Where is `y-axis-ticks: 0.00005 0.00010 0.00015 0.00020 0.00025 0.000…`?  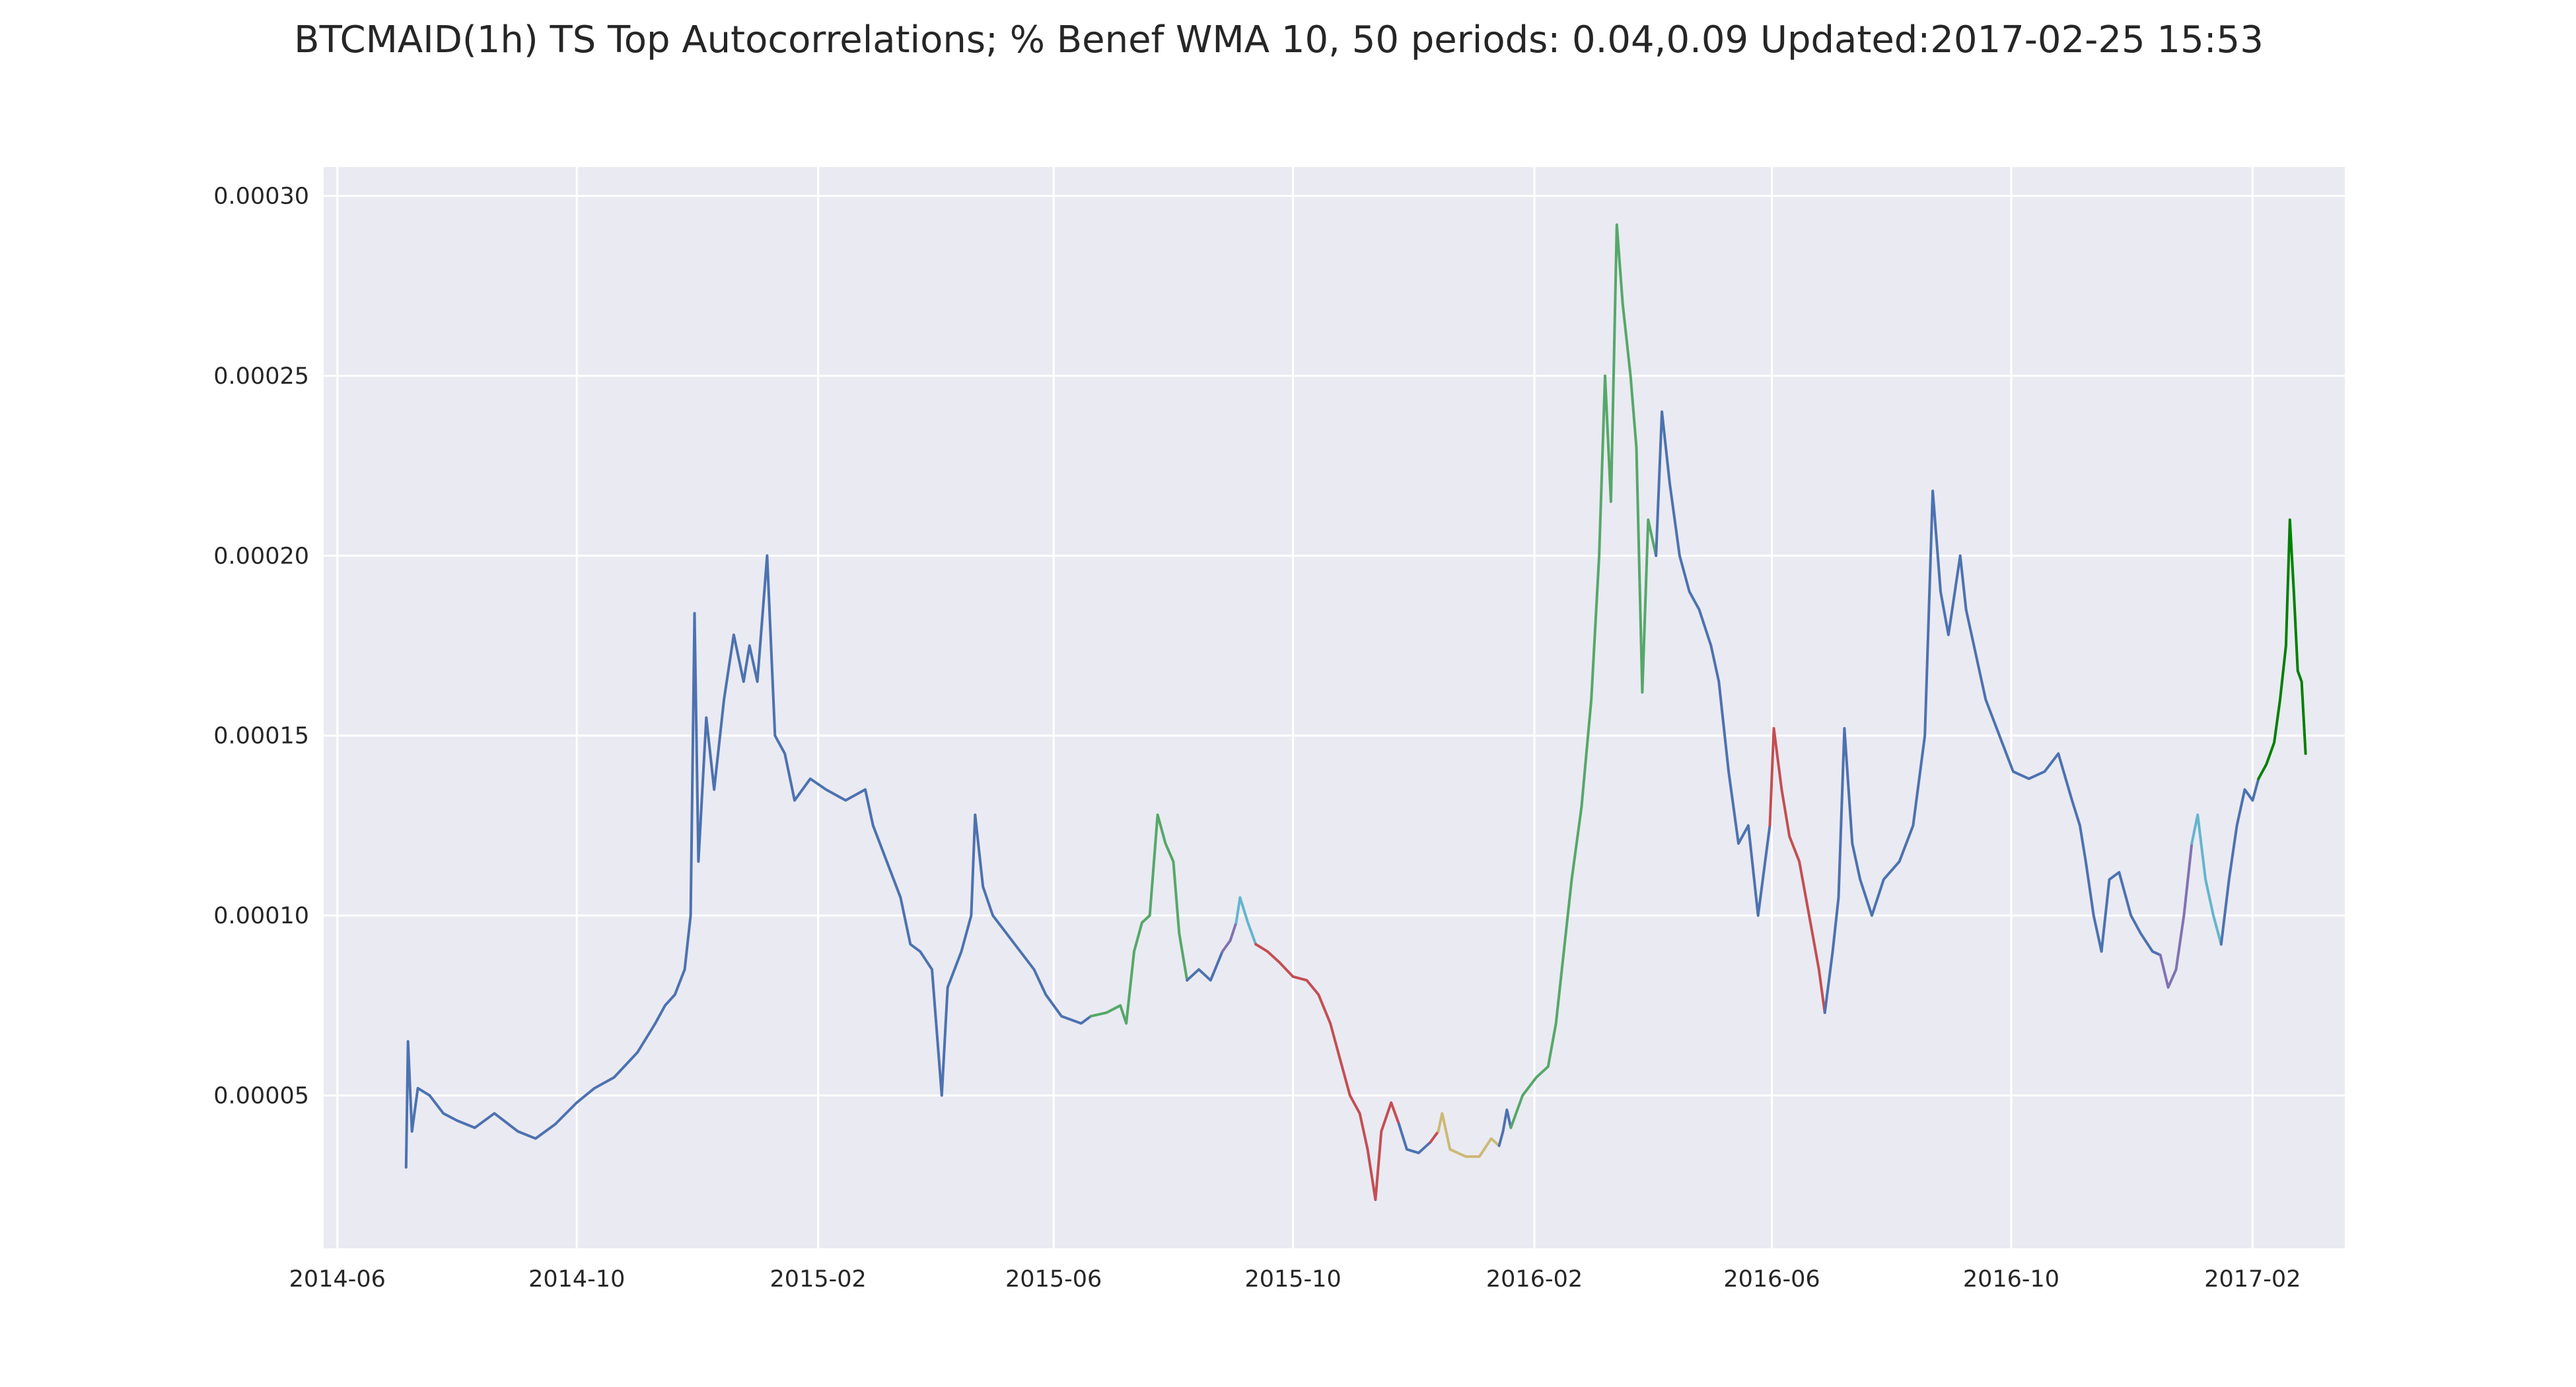 y-axis-ticks: 0.00005 0.00010 0.00015 0.00020 0.00025 0.000… is located at coordinates (261, 647).